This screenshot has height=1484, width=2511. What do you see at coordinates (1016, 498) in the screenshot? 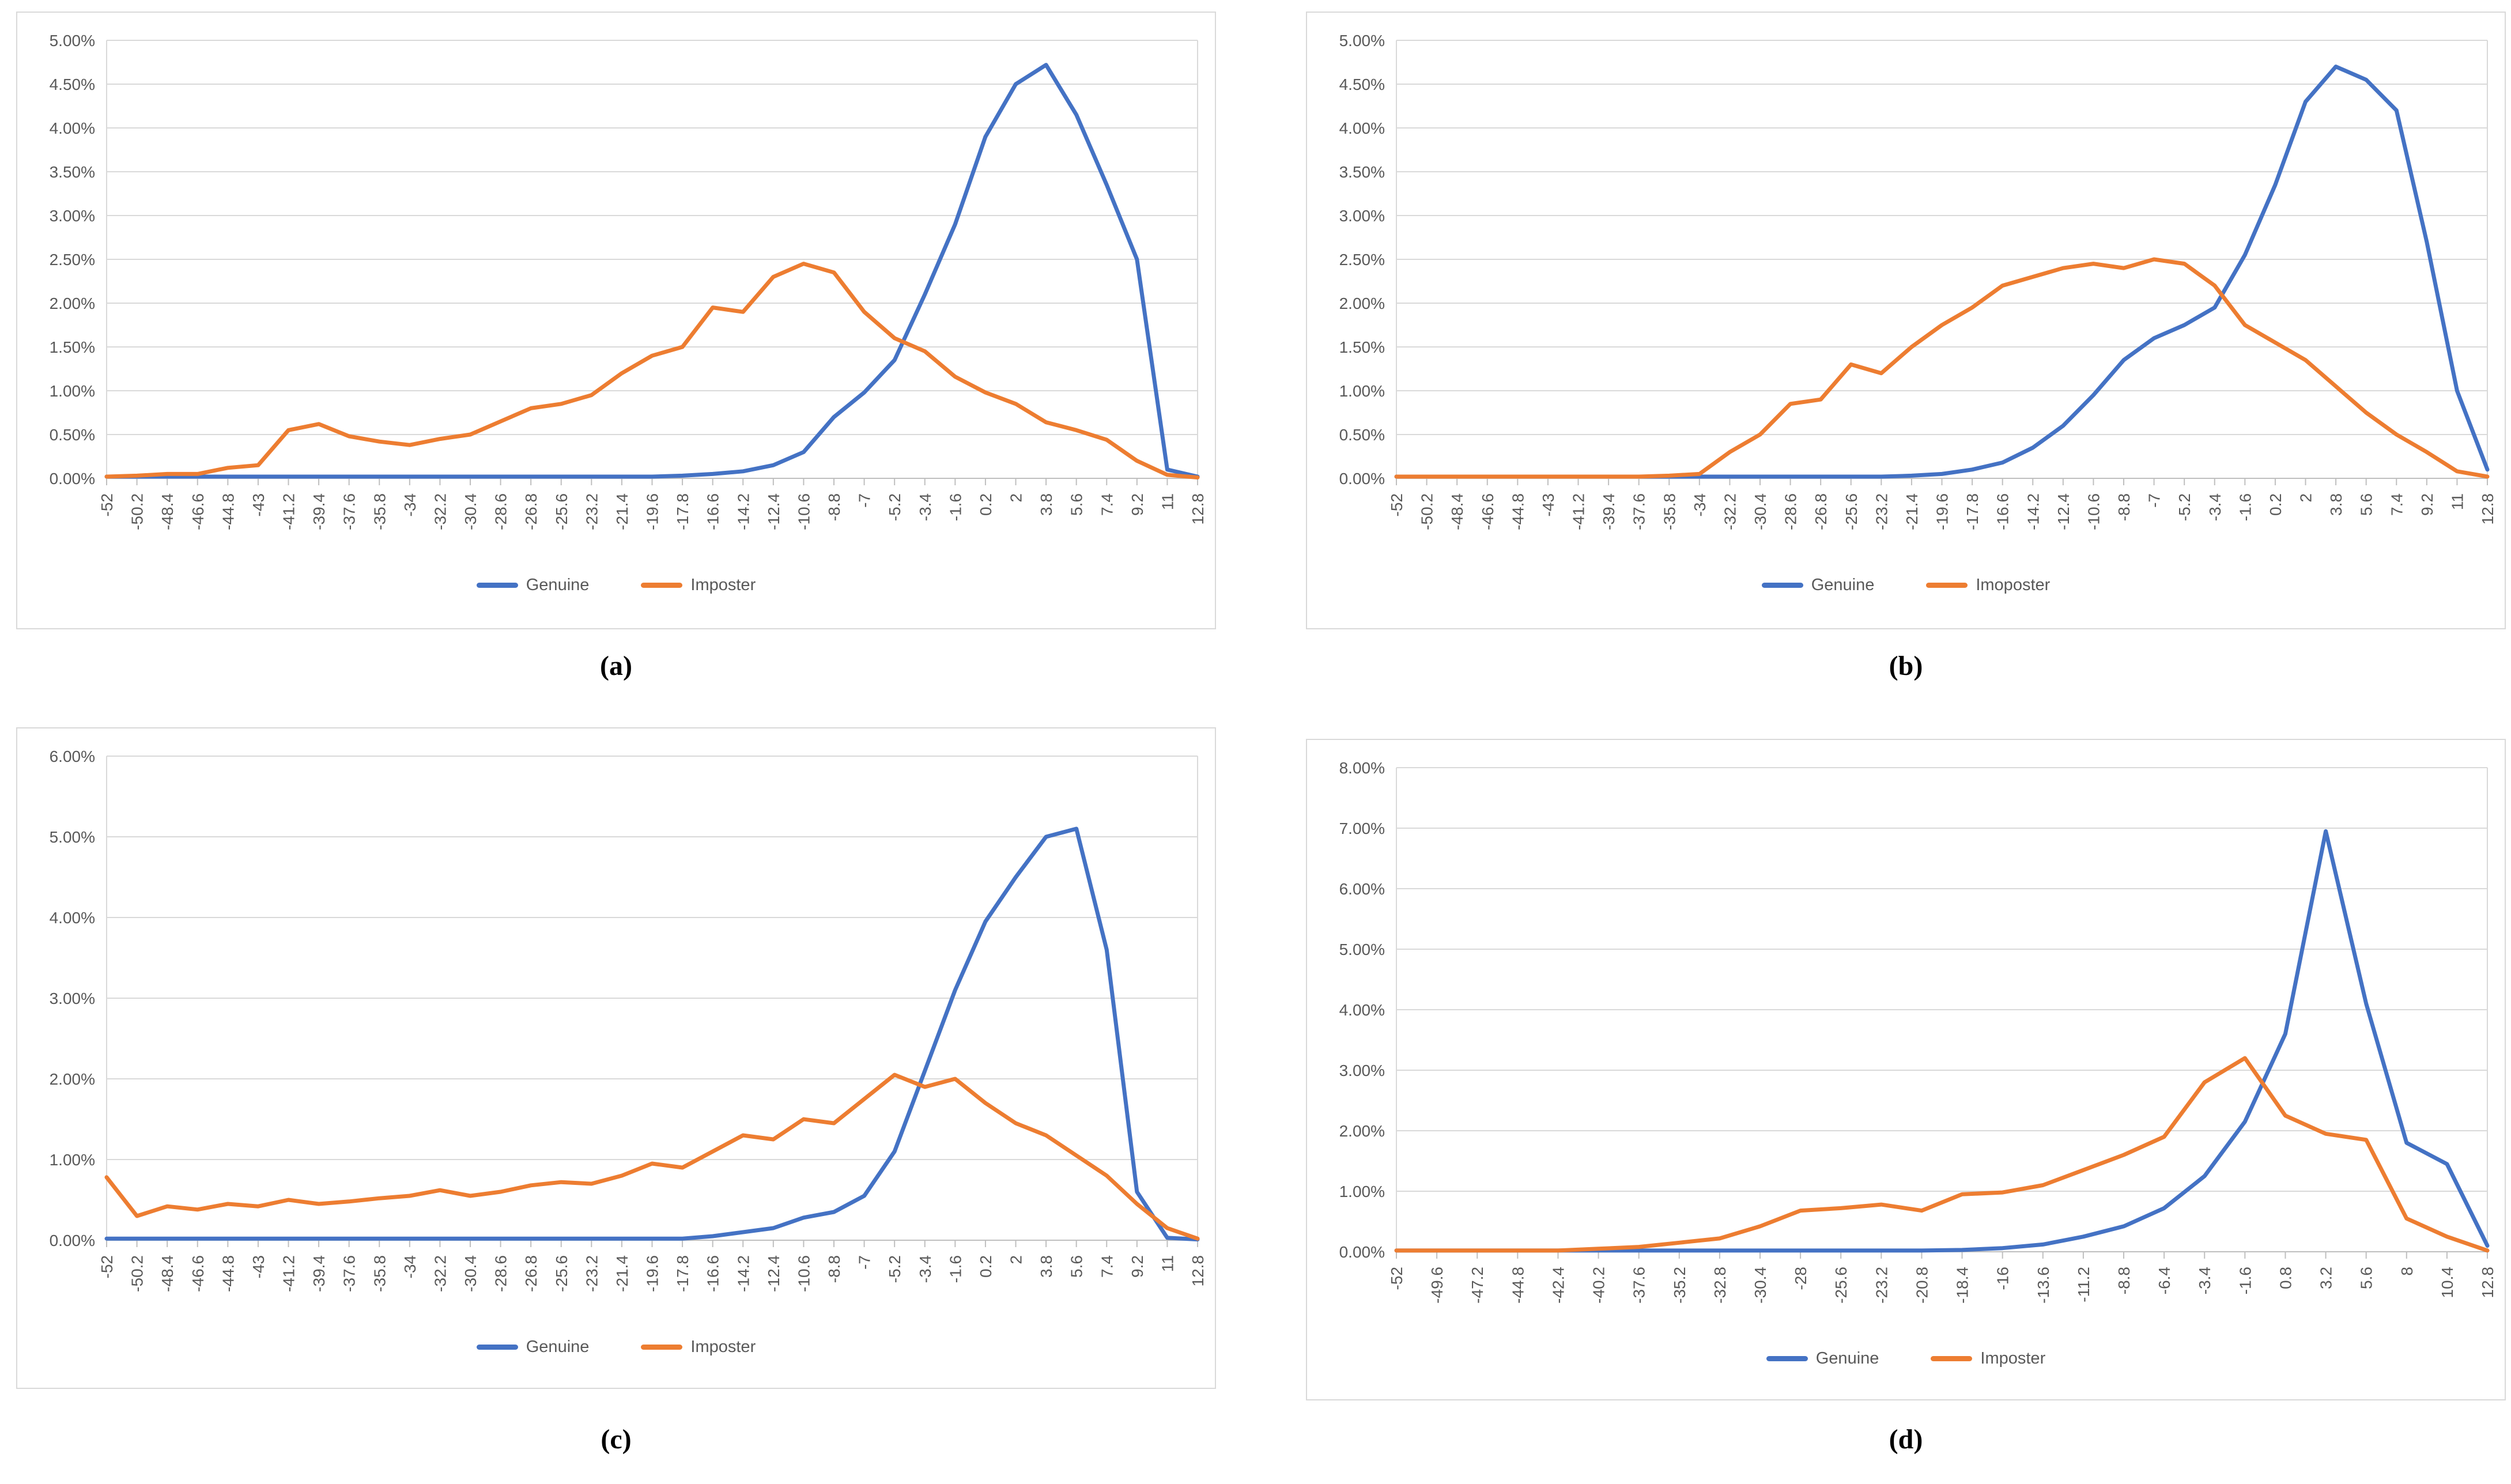
I see `svg-text: 2` at bounding box center [1016, 498].